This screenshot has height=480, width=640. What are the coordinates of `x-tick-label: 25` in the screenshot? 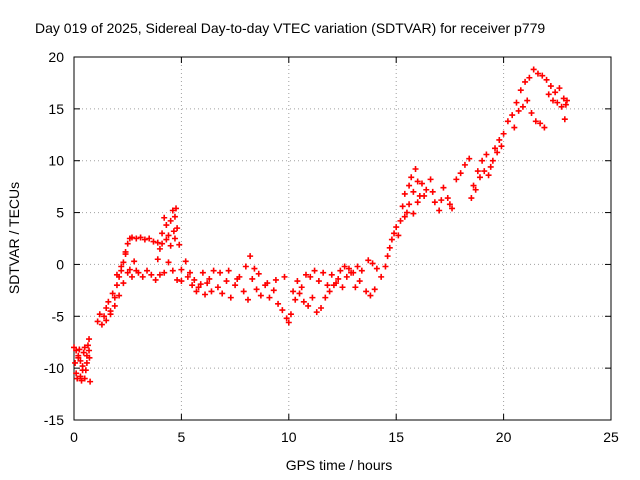 It's located at (611, 437).